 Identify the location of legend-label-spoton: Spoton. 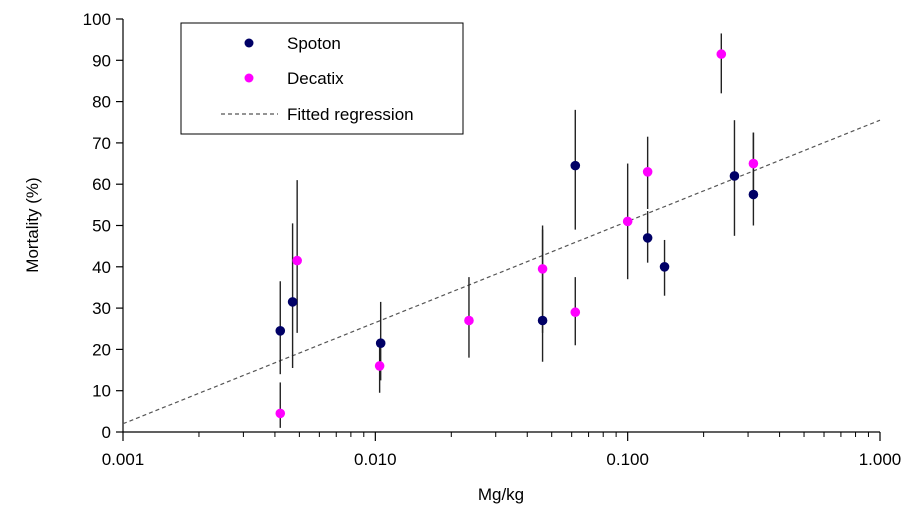
(314, 43).